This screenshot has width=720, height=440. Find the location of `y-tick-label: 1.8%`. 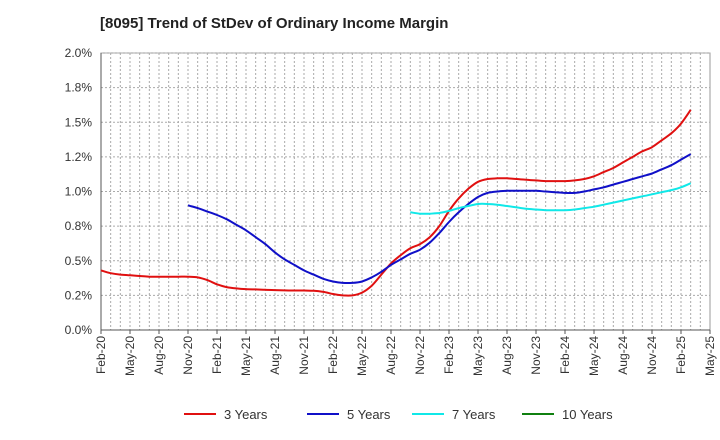

y-tick-label: 1.8% is located at coordinates (79, 88).